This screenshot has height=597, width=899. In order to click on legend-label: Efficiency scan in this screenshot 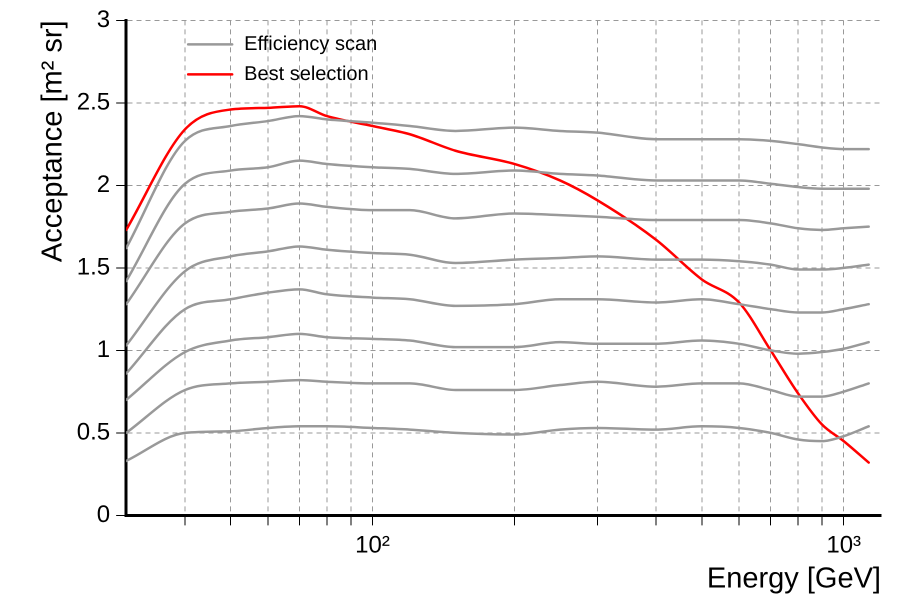, I will do `click(311, 43)`.